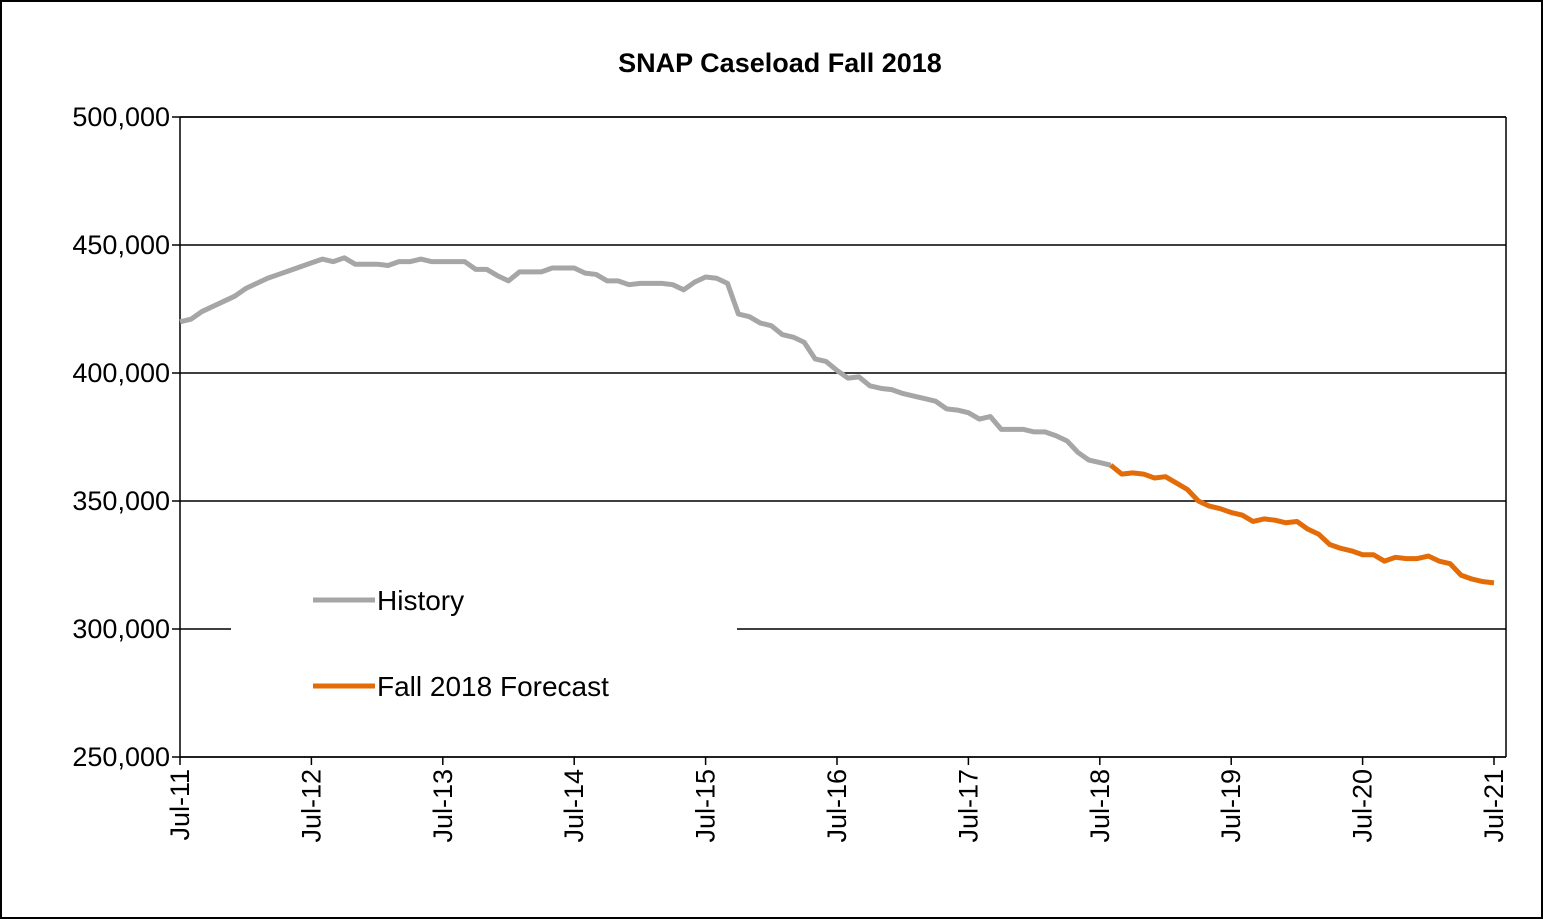  What do you see at coordinates (837, 806) in the screenshot?
I see `x-tick-label: Jul-16` at bounding box center [837, 806].